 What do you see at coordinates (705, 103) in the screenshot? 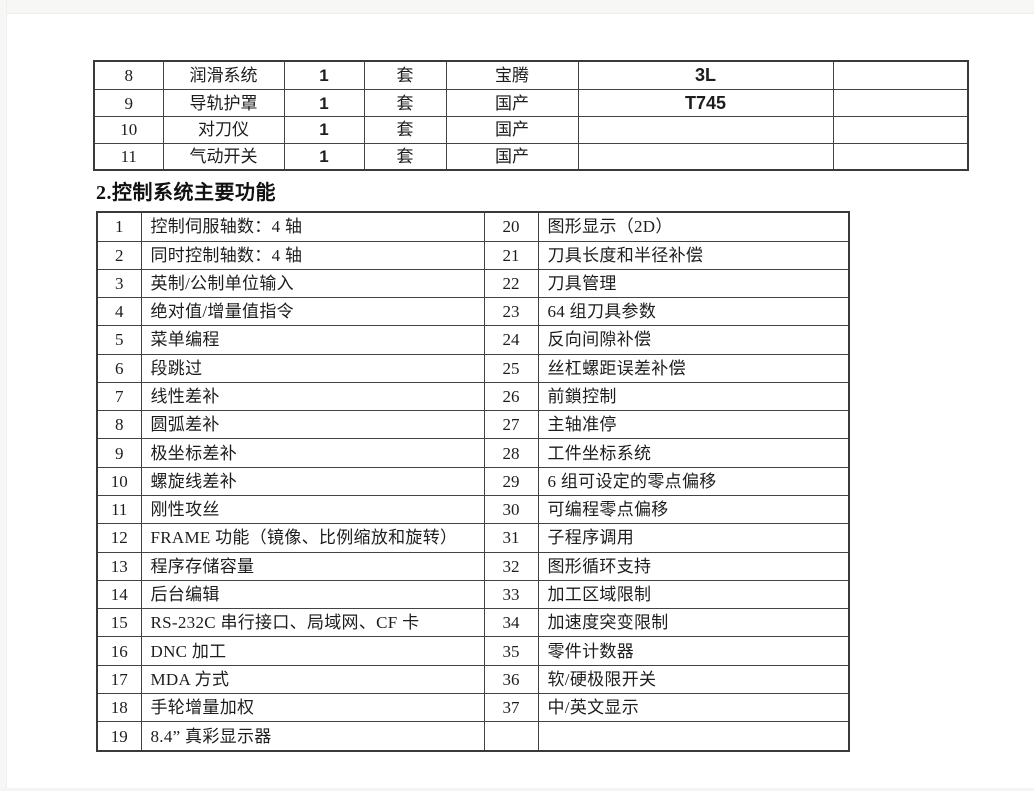
I see `equip-model-cell: T745` at bounding box center [705, 103].